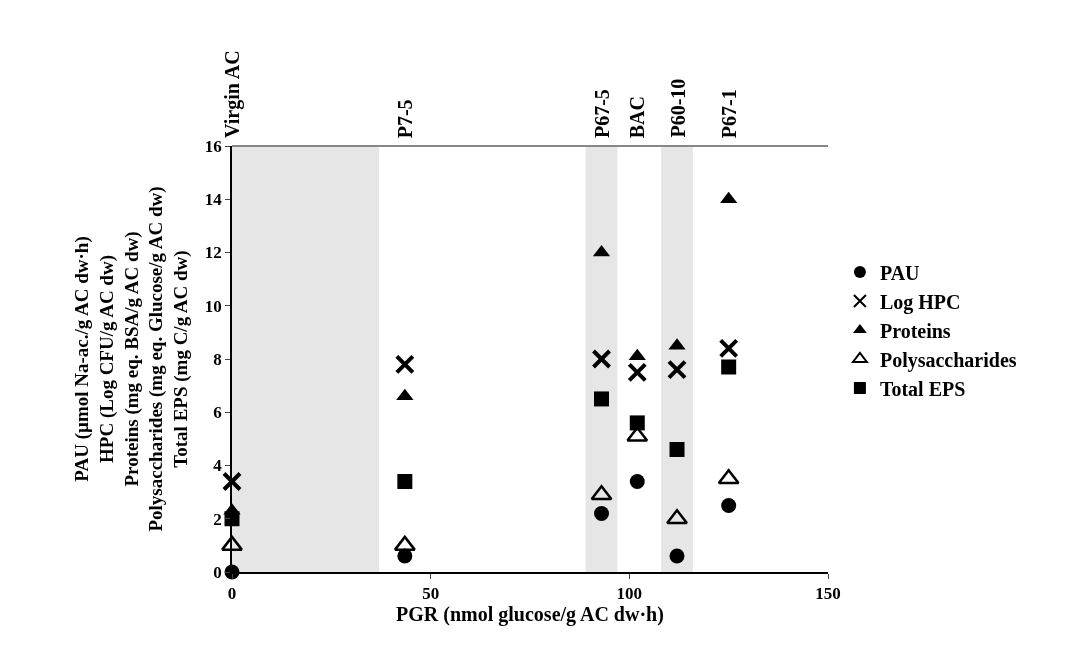  Describe the element at coordinates (637, 117) in the screenshot. I see `text: BAC` at that location.